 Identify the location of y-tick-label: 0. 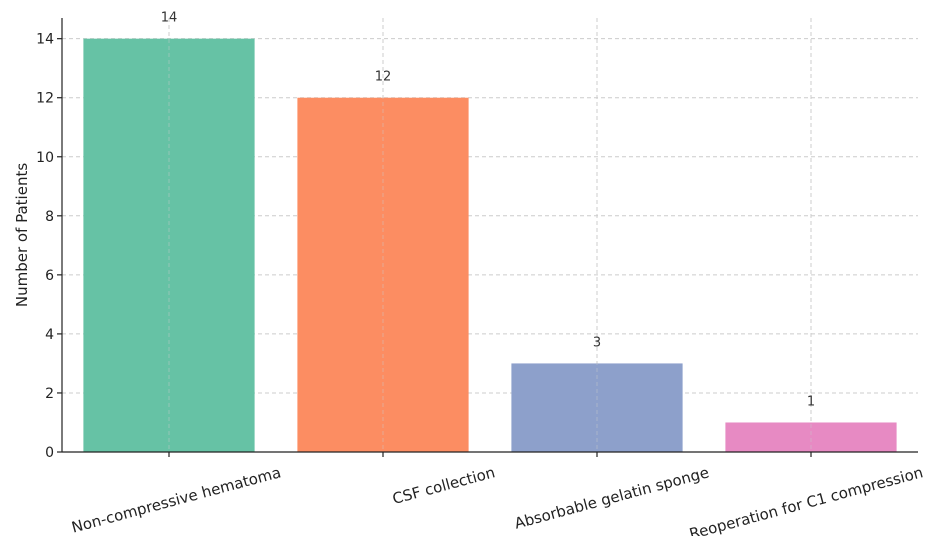
(49, 453).